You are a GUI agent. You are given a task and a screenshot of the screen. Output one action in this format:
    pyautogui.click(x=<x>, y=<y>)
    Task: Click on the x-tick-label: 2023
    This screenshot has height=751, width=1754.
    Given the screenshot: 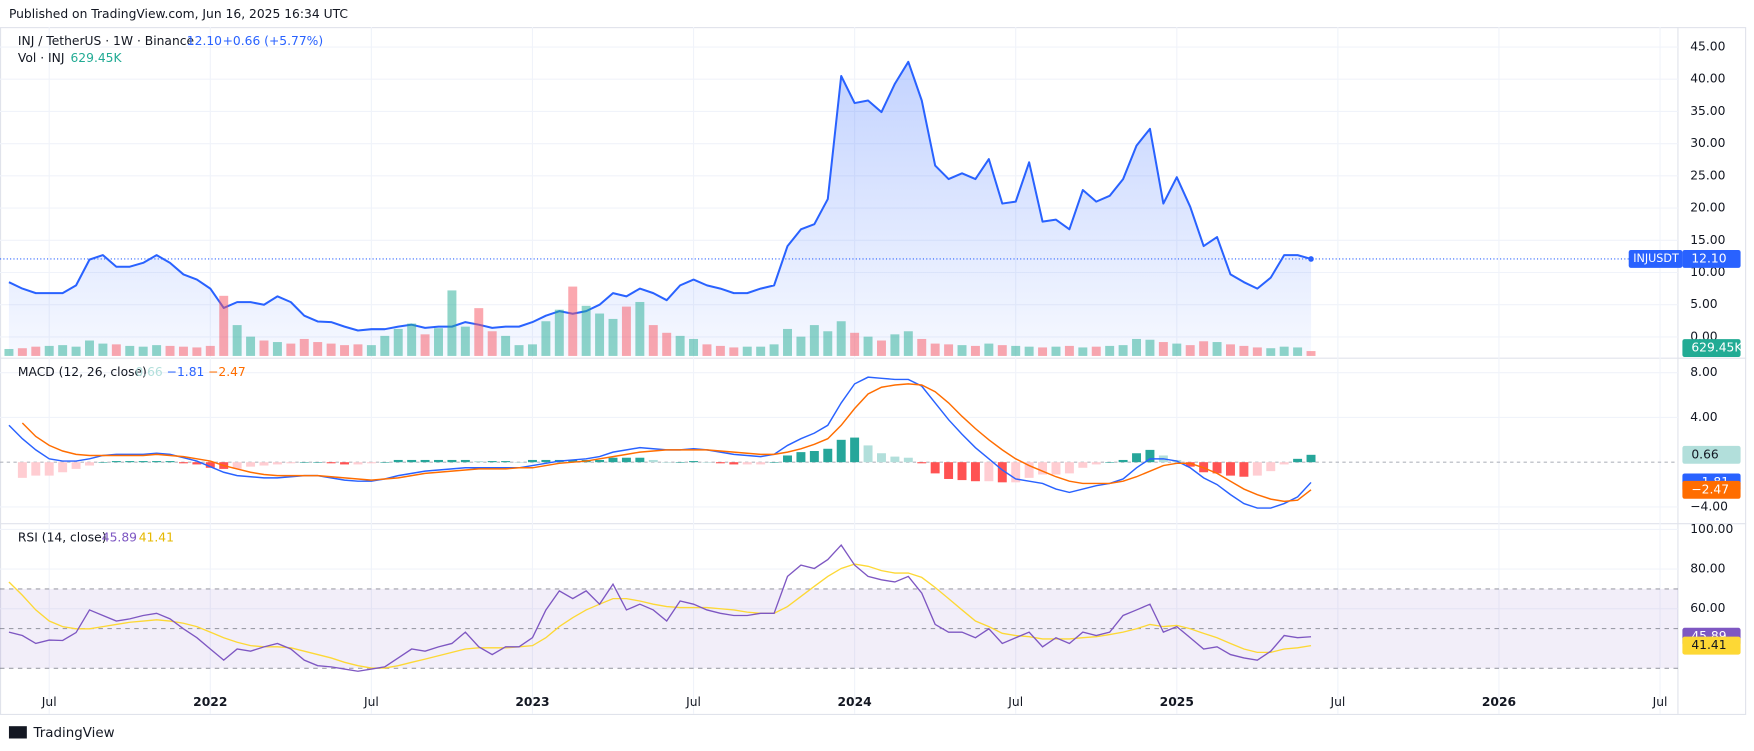 What is the action you would take?
    pyautogui.click(x=532, y=702)
    